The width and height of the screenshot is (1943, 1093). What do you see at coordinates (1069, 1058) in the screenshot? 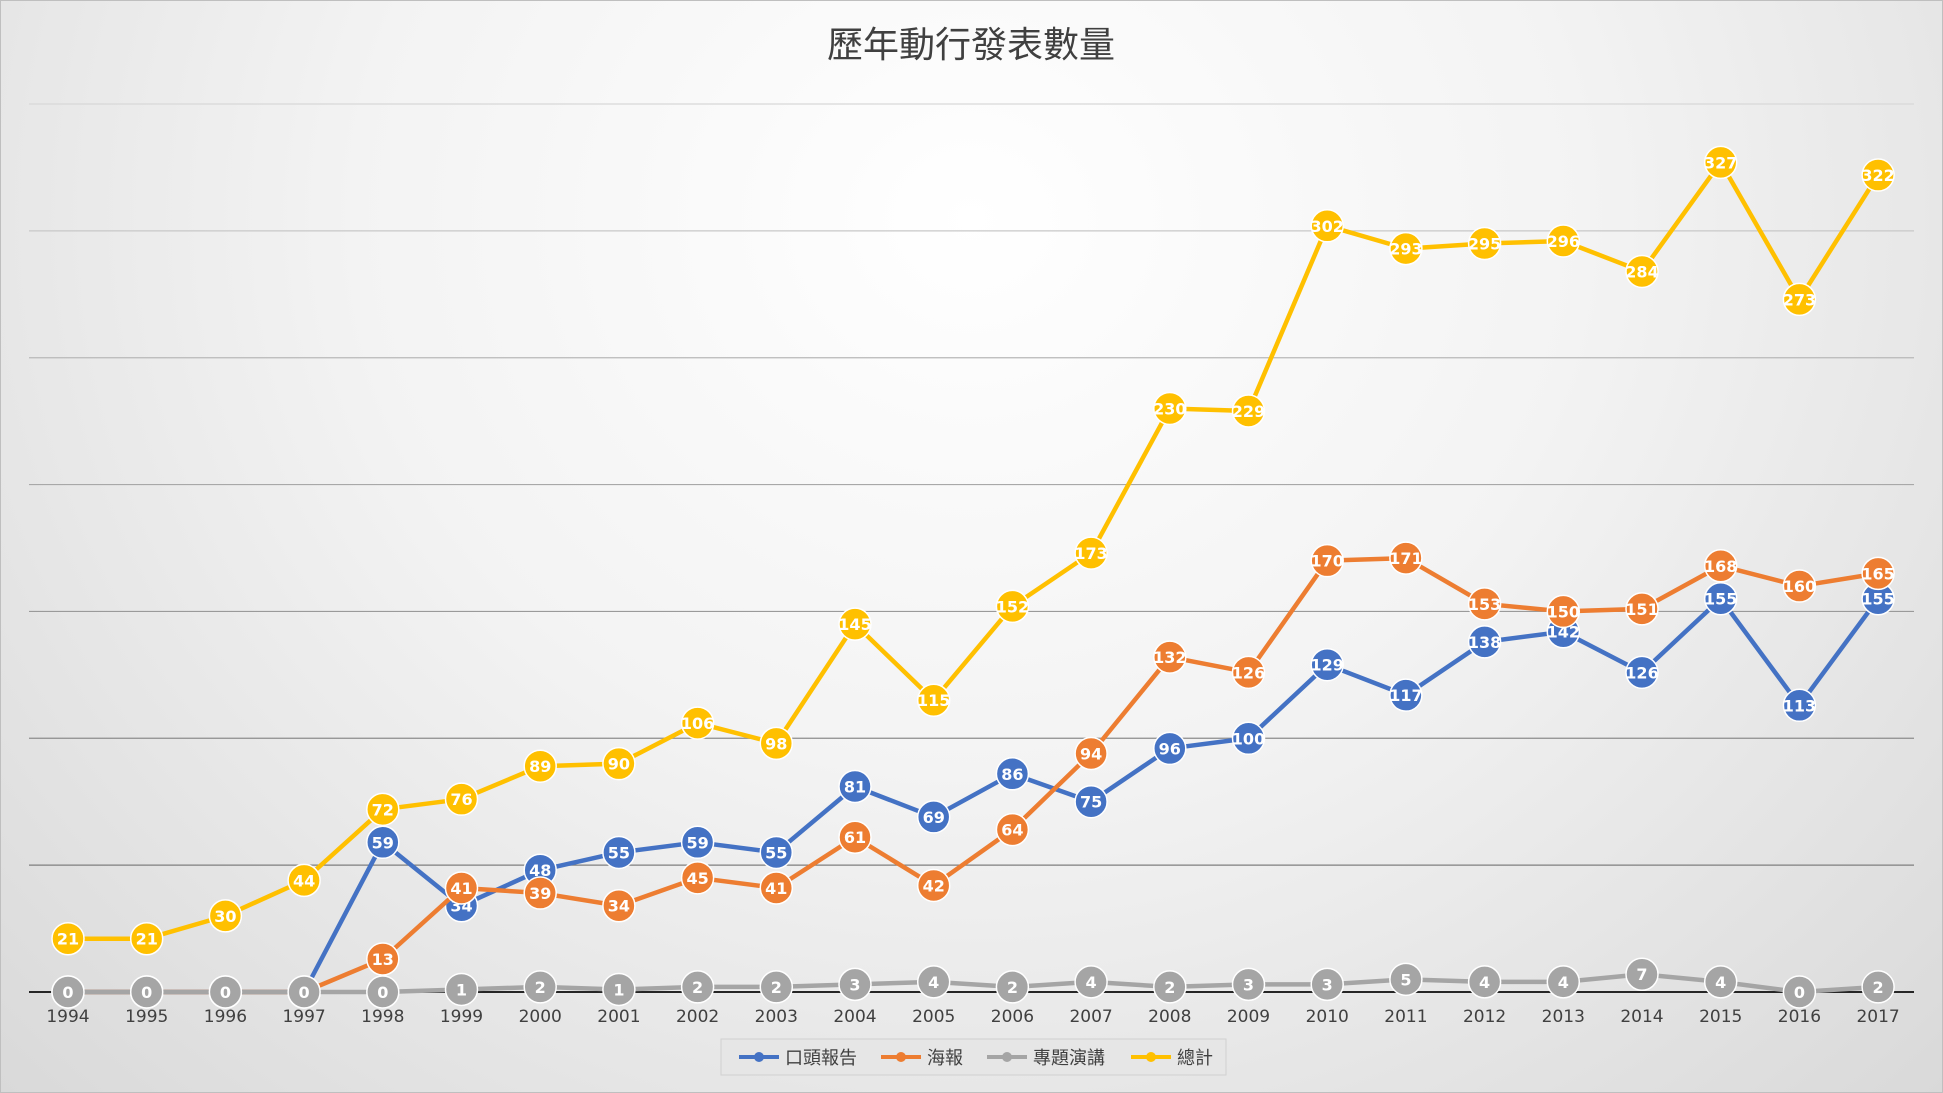
I see `legend-label: 專題演講` at bounding box center [1069, 1058].